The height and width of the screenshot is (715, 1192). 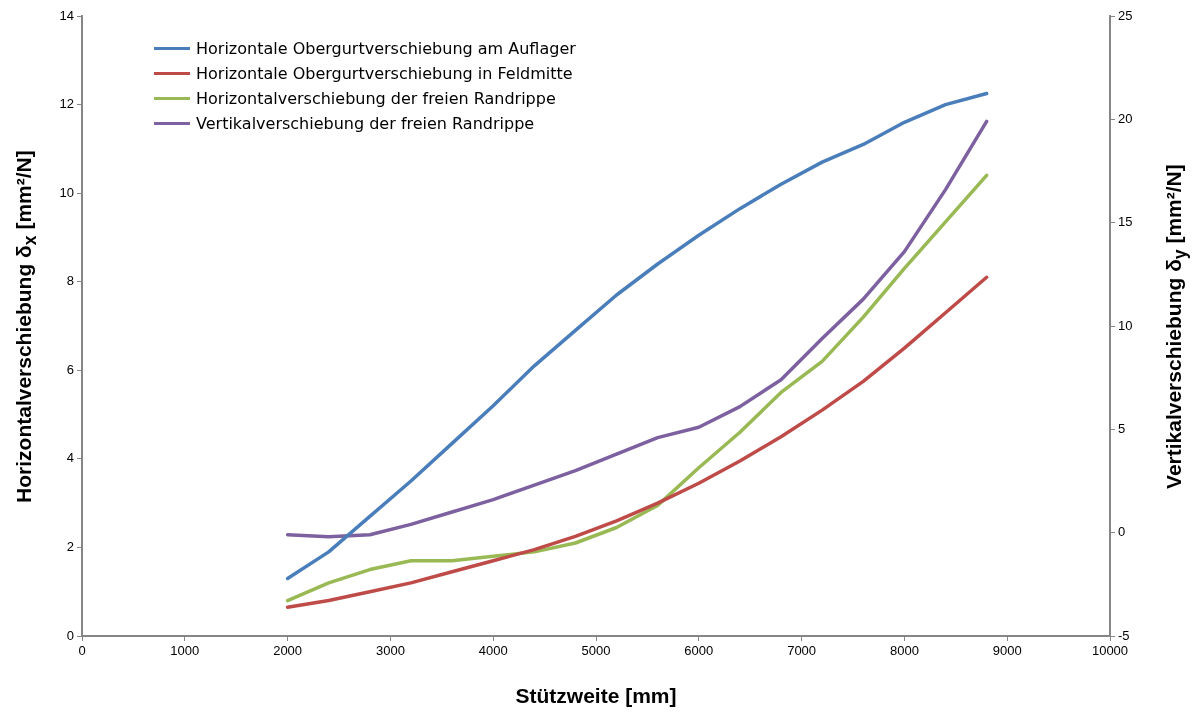 I want to click on x-tick-label: 10000, so click(x=1110, y=651).